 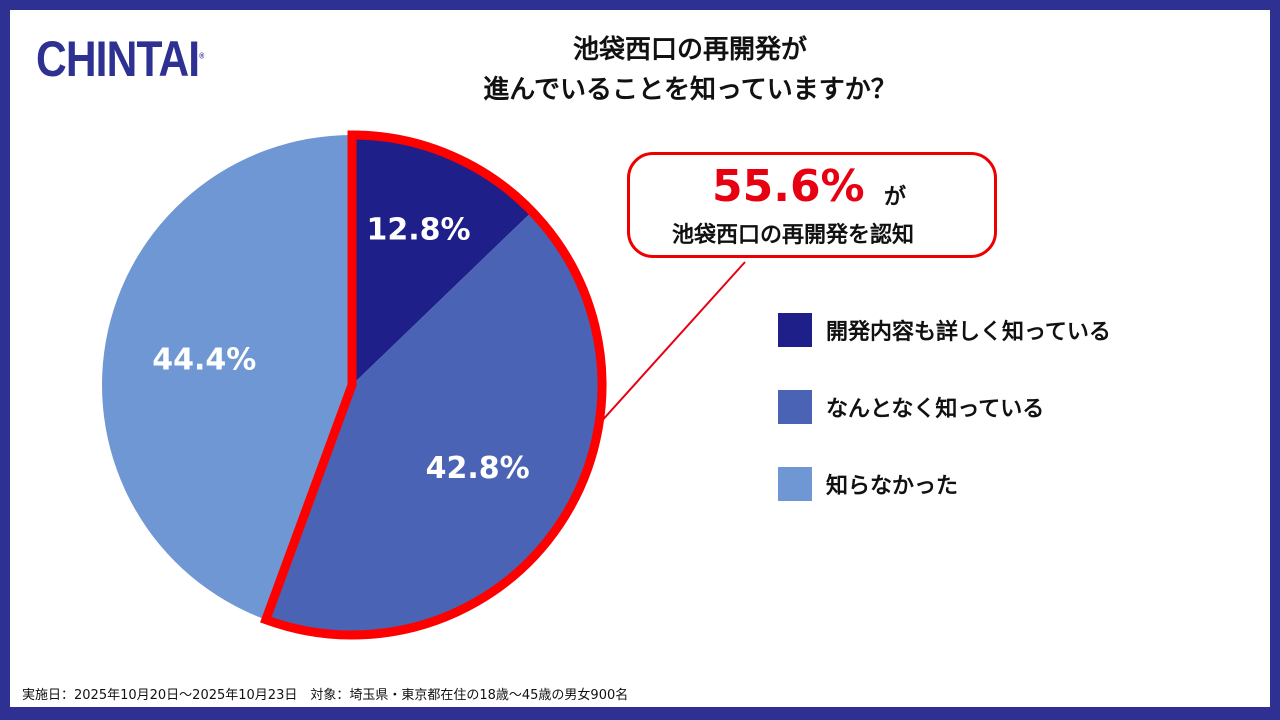 I want to click on slice-label: 44.4%, so click(x=204, y=360).